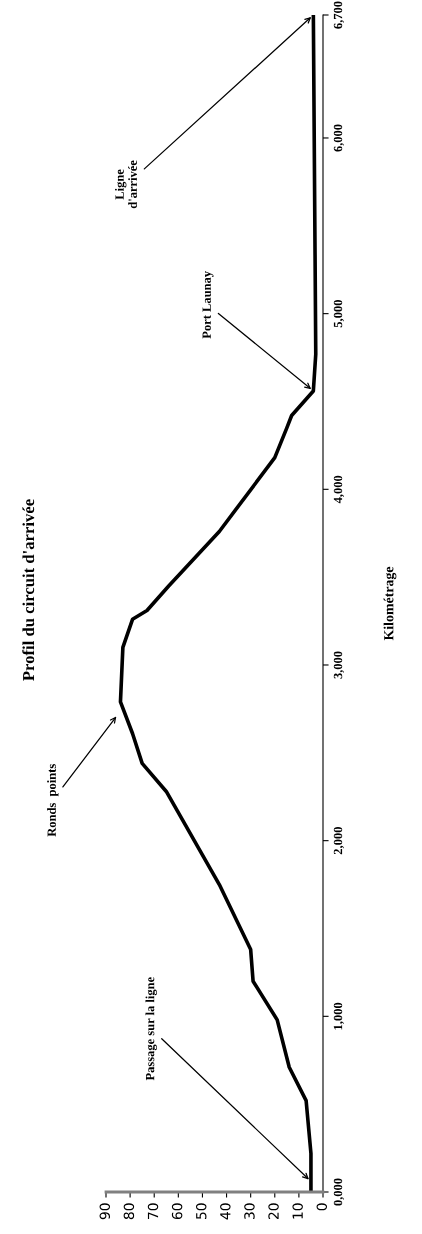 Image resolution: width=422 pixels, height=1234 pixels. What do you see at coordinates (177, 1211) in the screenshot?
I see `x-tick-label: 60` at bounding box center [177, 1211].